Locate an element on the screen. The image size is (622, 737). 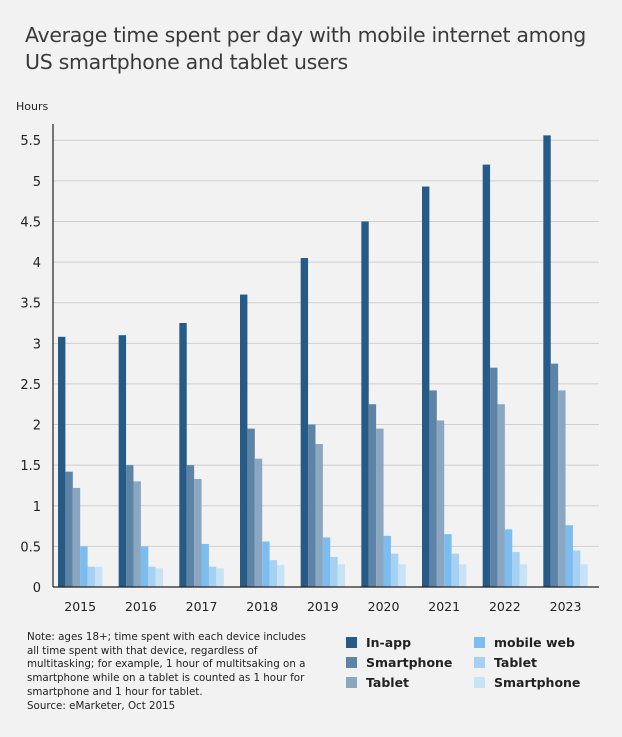
x-tick-label: 2021 is located at coordinates (444, 606).